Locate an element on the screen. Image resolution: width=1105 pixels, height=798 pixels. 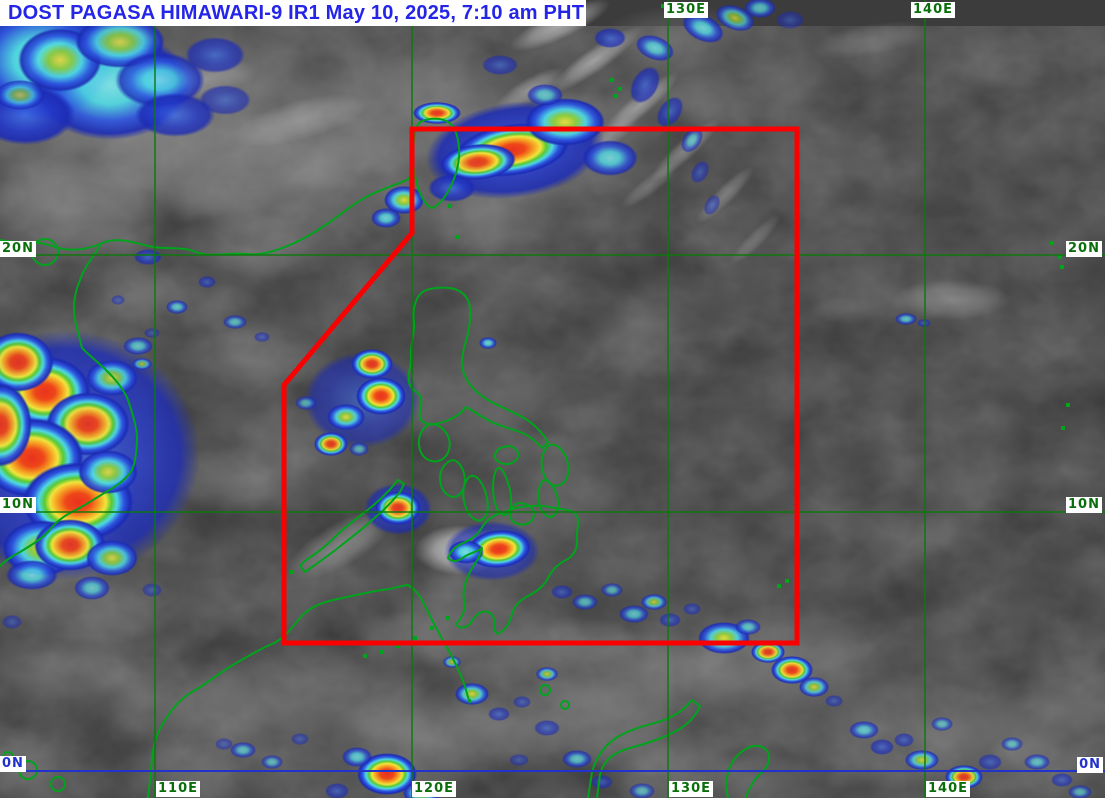
grid-label-right-10n: 10N is located at coordinates (1084, 505).